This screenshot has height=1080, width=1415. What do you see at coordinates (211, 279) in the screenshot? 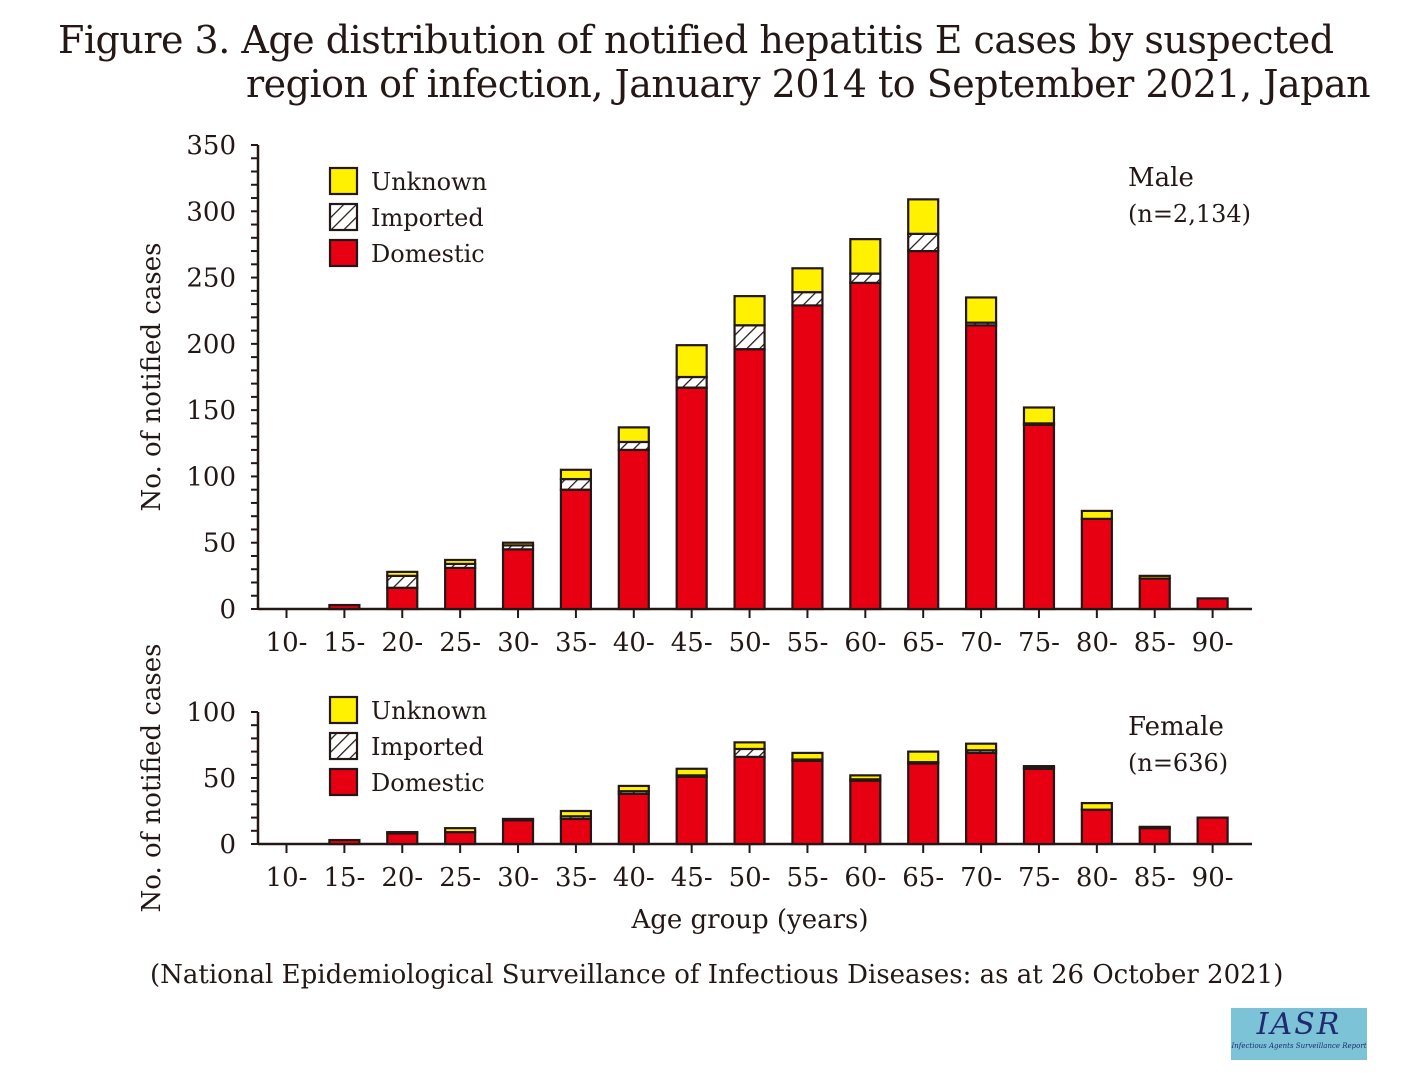
I see `y-tick-label: 250` at bounding box center [211, 279].